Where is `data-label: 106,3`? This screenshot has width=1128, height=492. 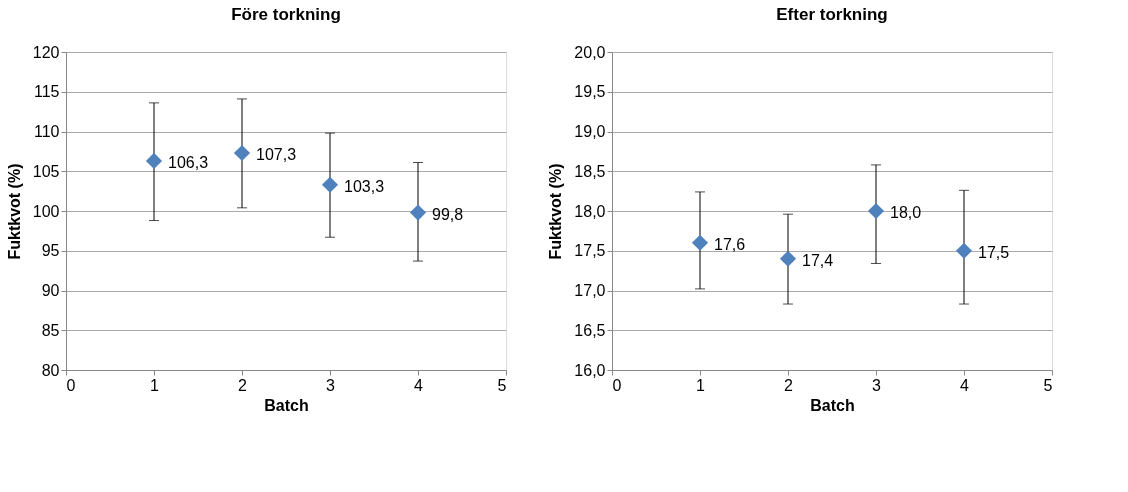 data-label: 106,3 is located at coordinates (188, 162).